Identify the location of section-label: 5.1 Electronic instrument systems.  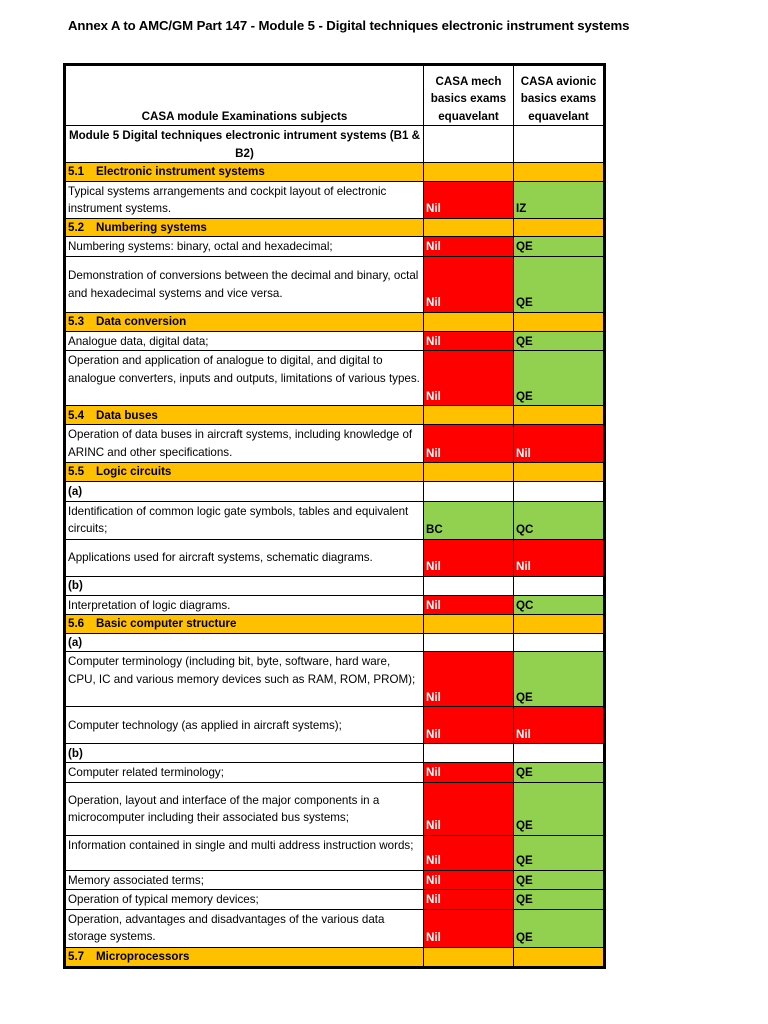
(244, 172).